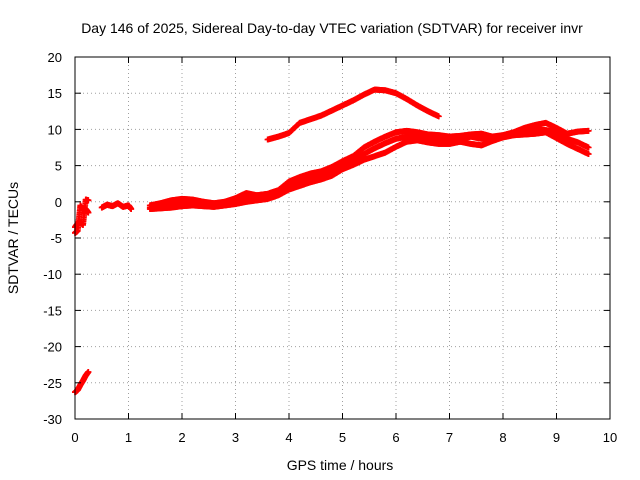 The image size is (640, 480). What do you see at coordinates (52, 347) in the screenshot?
I see `y-tick-label: -20` at bounding box center [52, 347].